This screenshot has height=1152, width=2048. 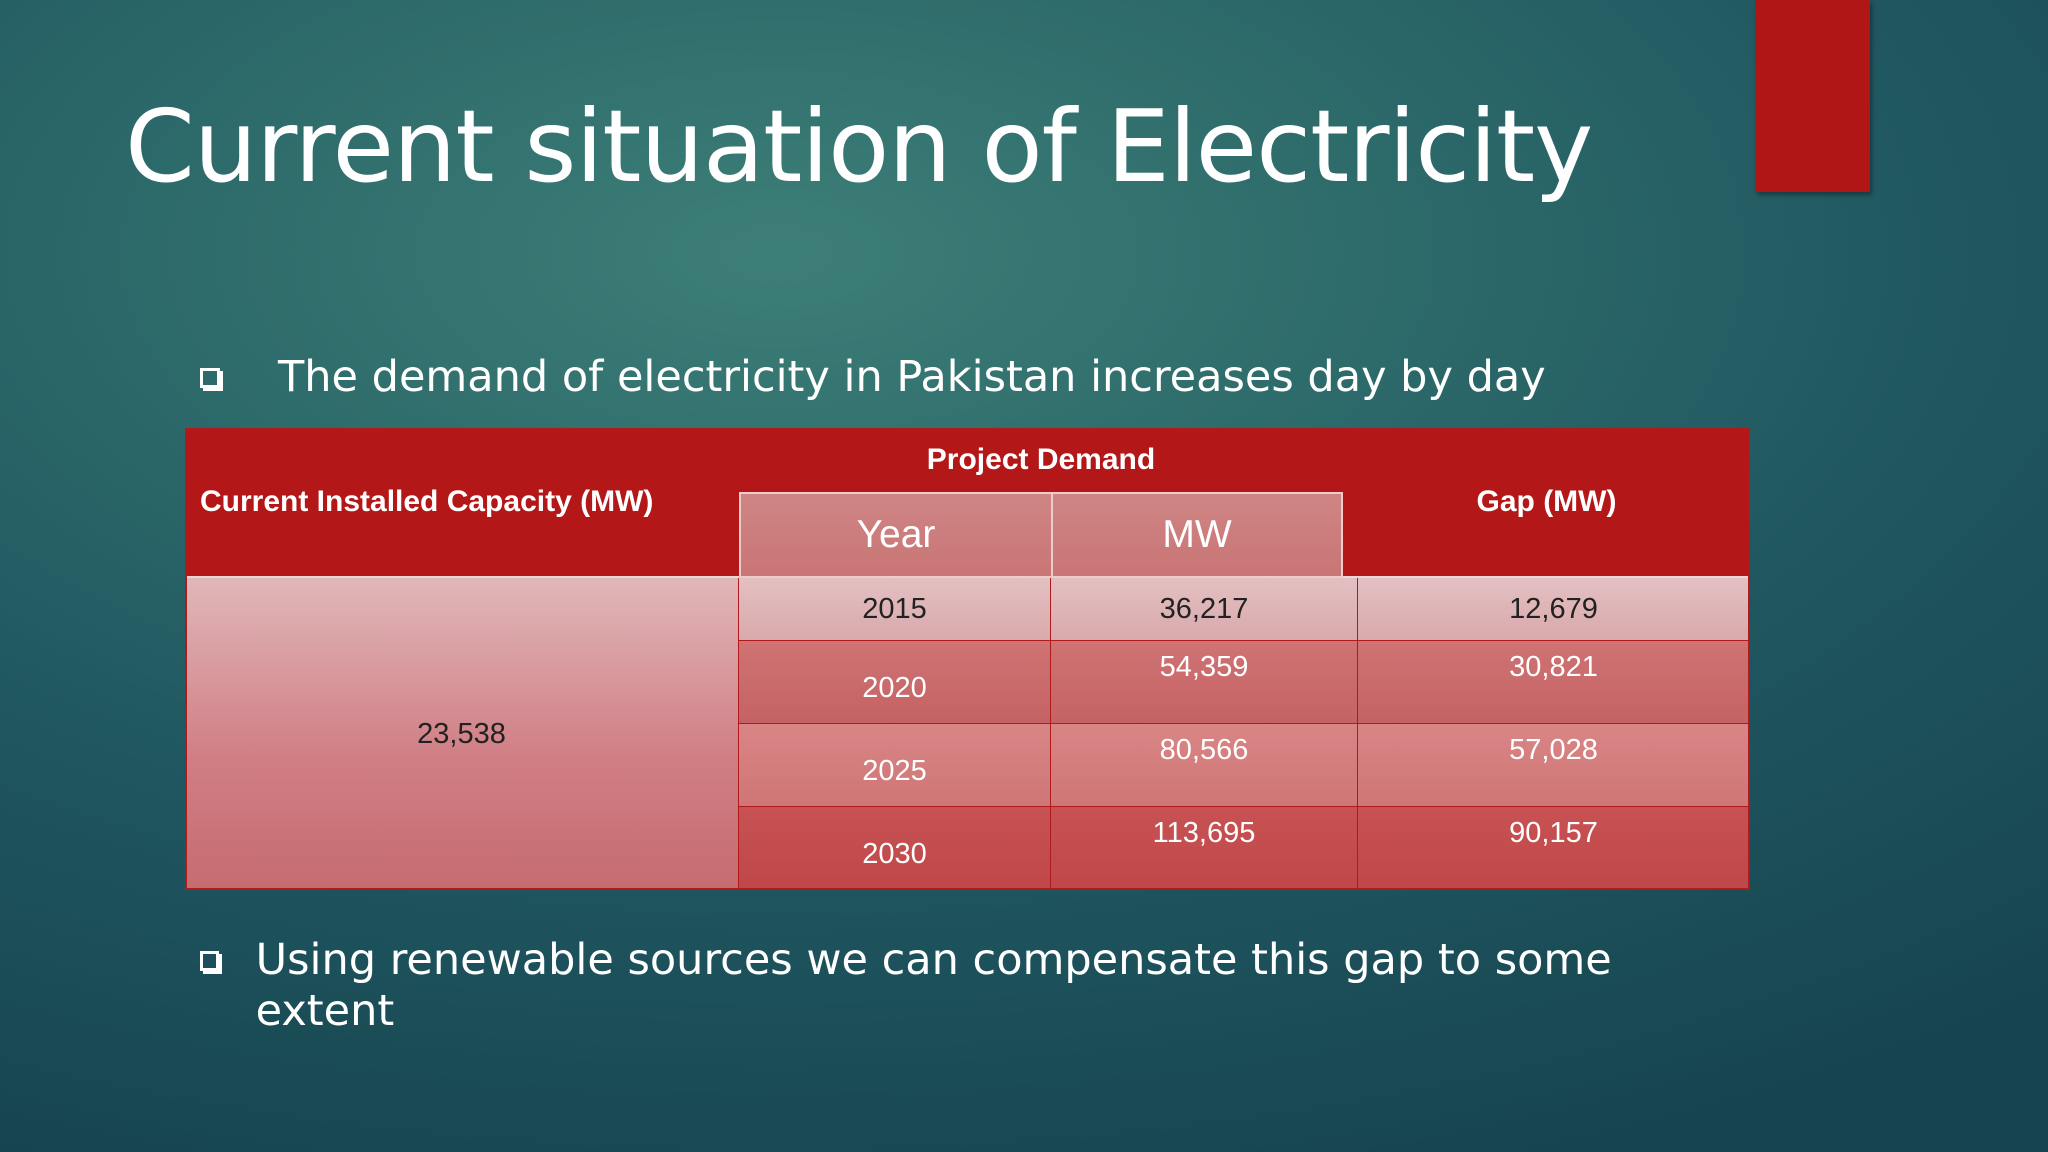 What do you see at coordinates (895, 848) in the screenshot?
I see `year-cell: 2030` at bounding box center [895, 848].